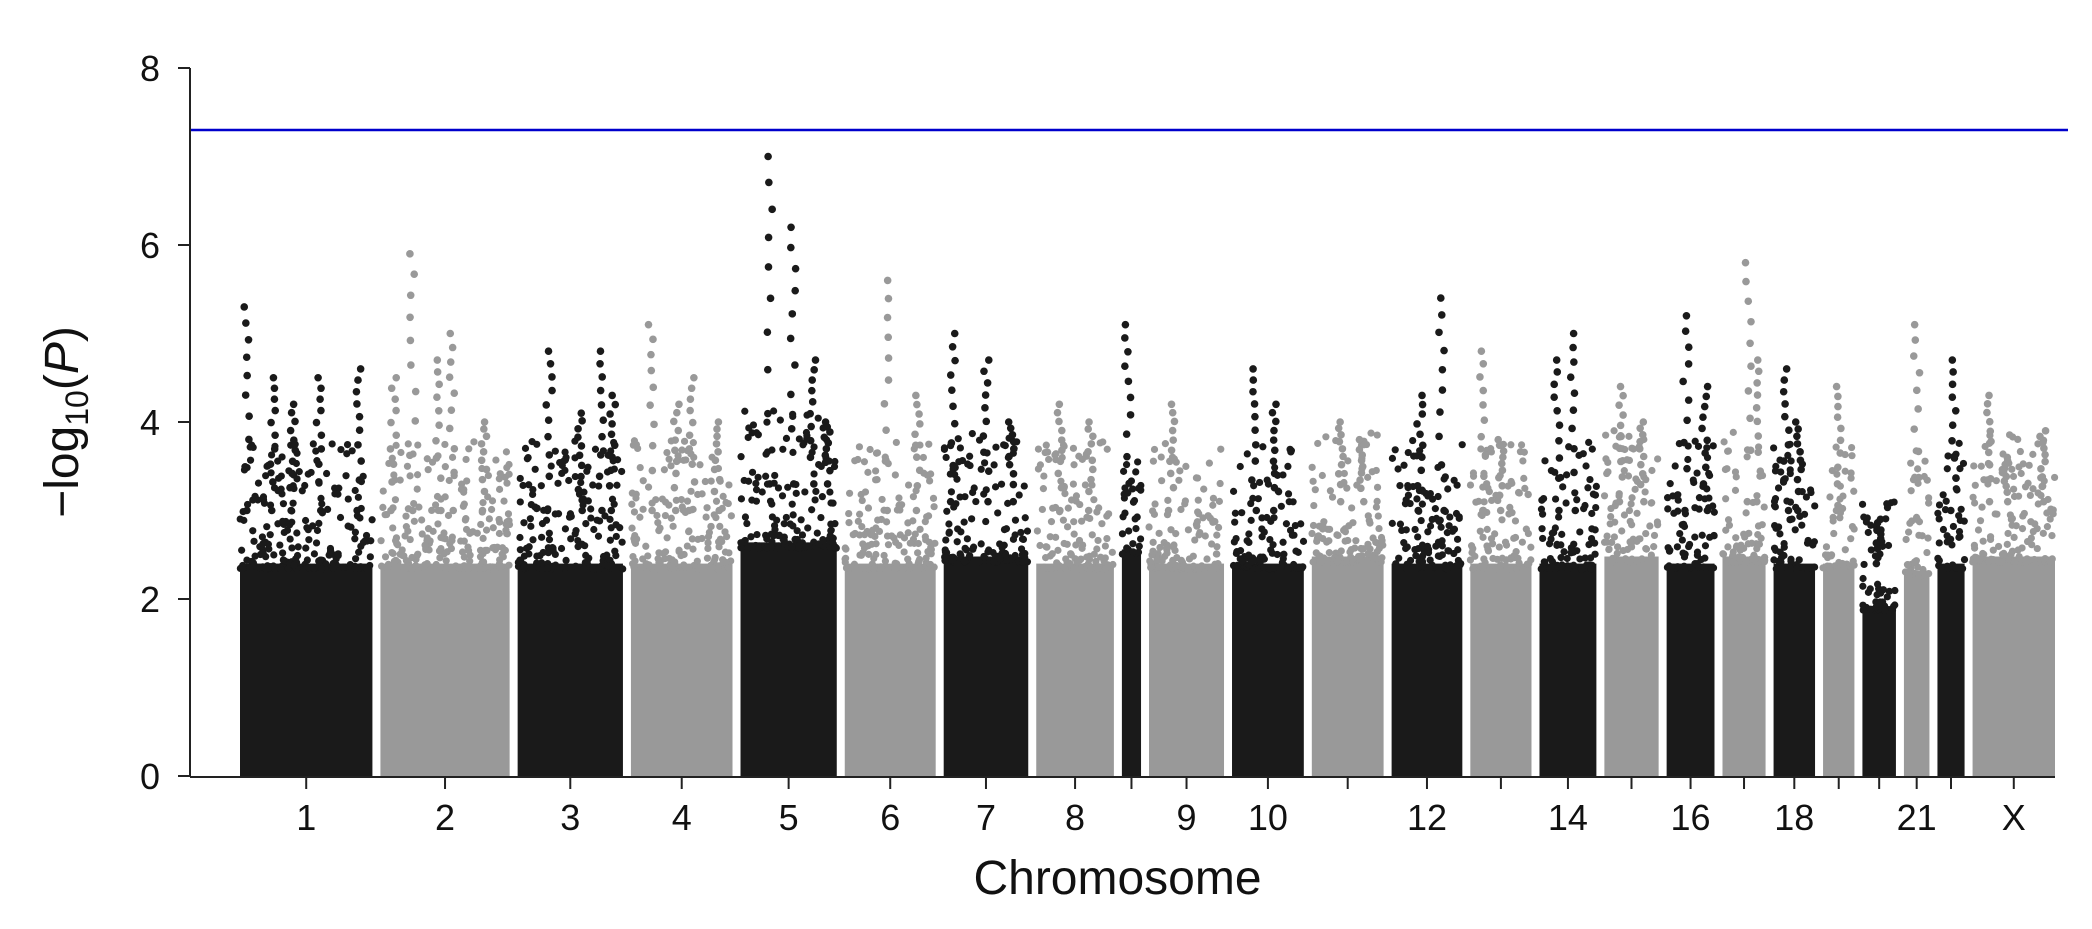 The width and height of the screenshot is (2092, 929). What do you see at coordinates (445, 817) in the screenshot?
I see `x-tick-label: 2` at bounding box center [445, 817].